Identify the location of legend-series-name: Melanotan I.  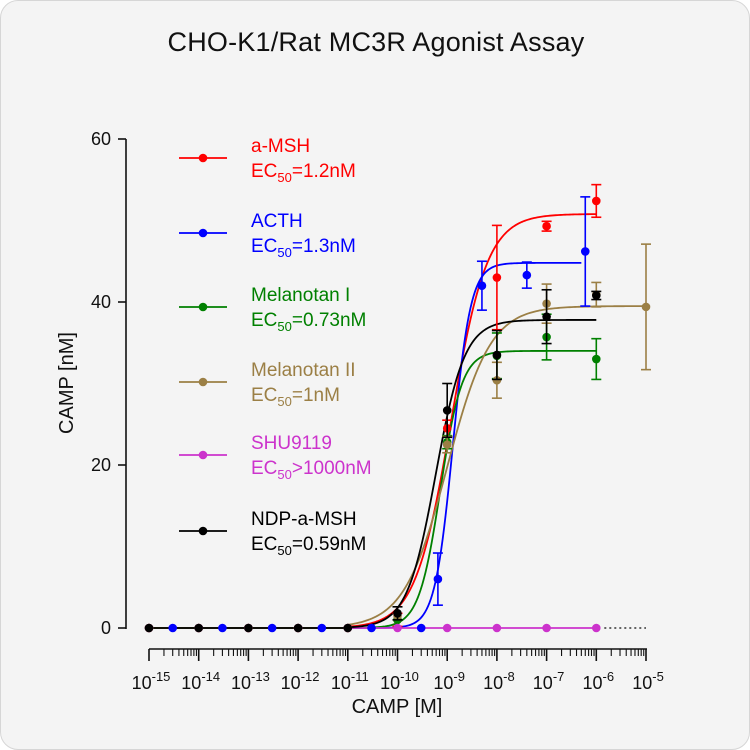
(300, 295).